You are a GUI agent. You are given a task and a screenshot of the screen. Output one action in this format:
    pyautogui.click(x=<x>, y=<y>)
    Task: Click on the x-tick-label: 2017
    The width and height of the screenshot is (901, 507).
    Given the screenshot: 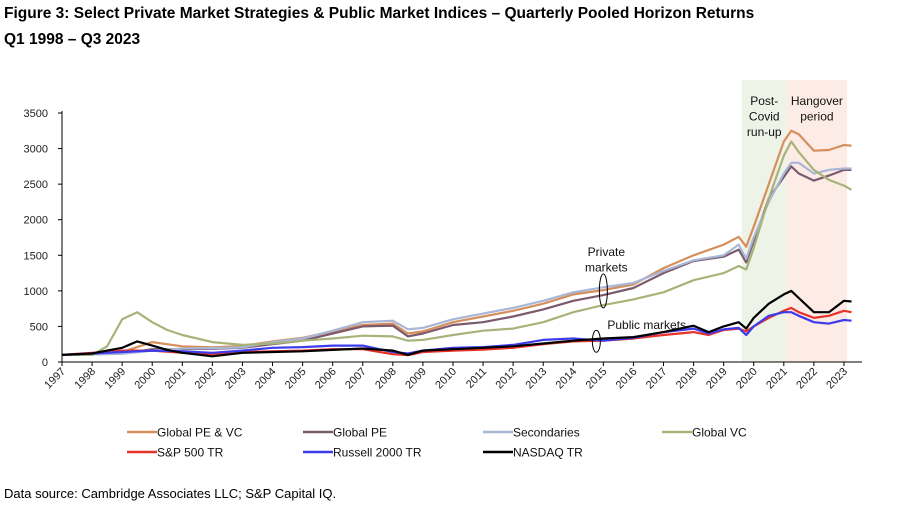 What is the action you would take?
    pyautogui.click(x=657, y=379)
    